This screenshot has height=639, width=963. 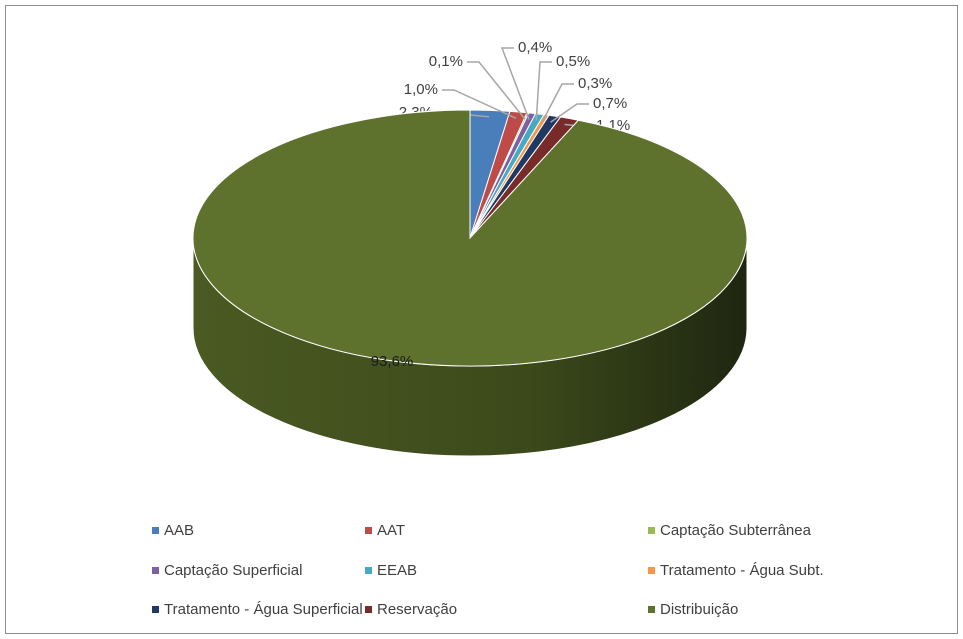 What do you see at coordinates (263, 609) in the screenshot?
I see `legend-label: Tratamento - Água Superficial` at bounding box center [263, 609].